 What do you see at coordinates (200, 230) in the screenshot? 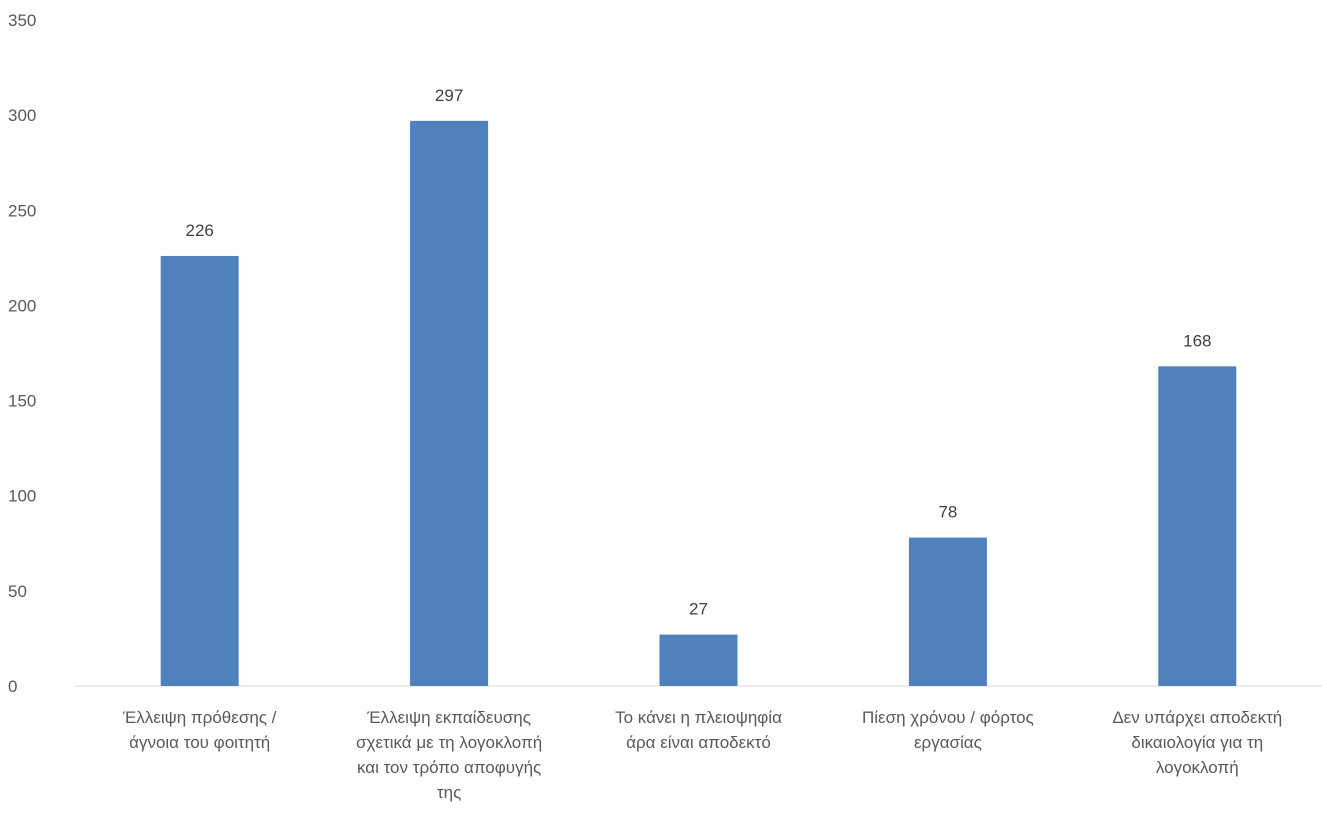
I see `data-label: 226` at bounding box center [200, 230].